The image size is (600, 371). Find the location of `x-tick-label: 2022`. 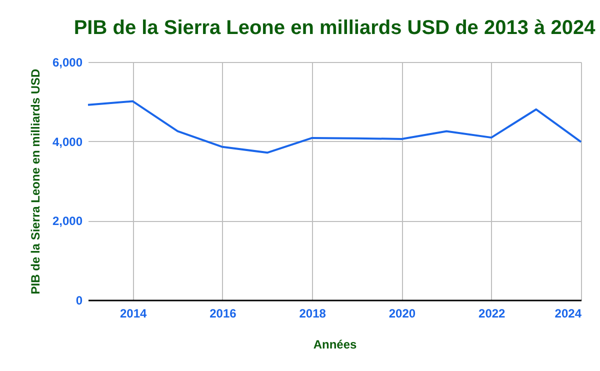

x-tick-label: 2022 is located at coordinates (492, 313).